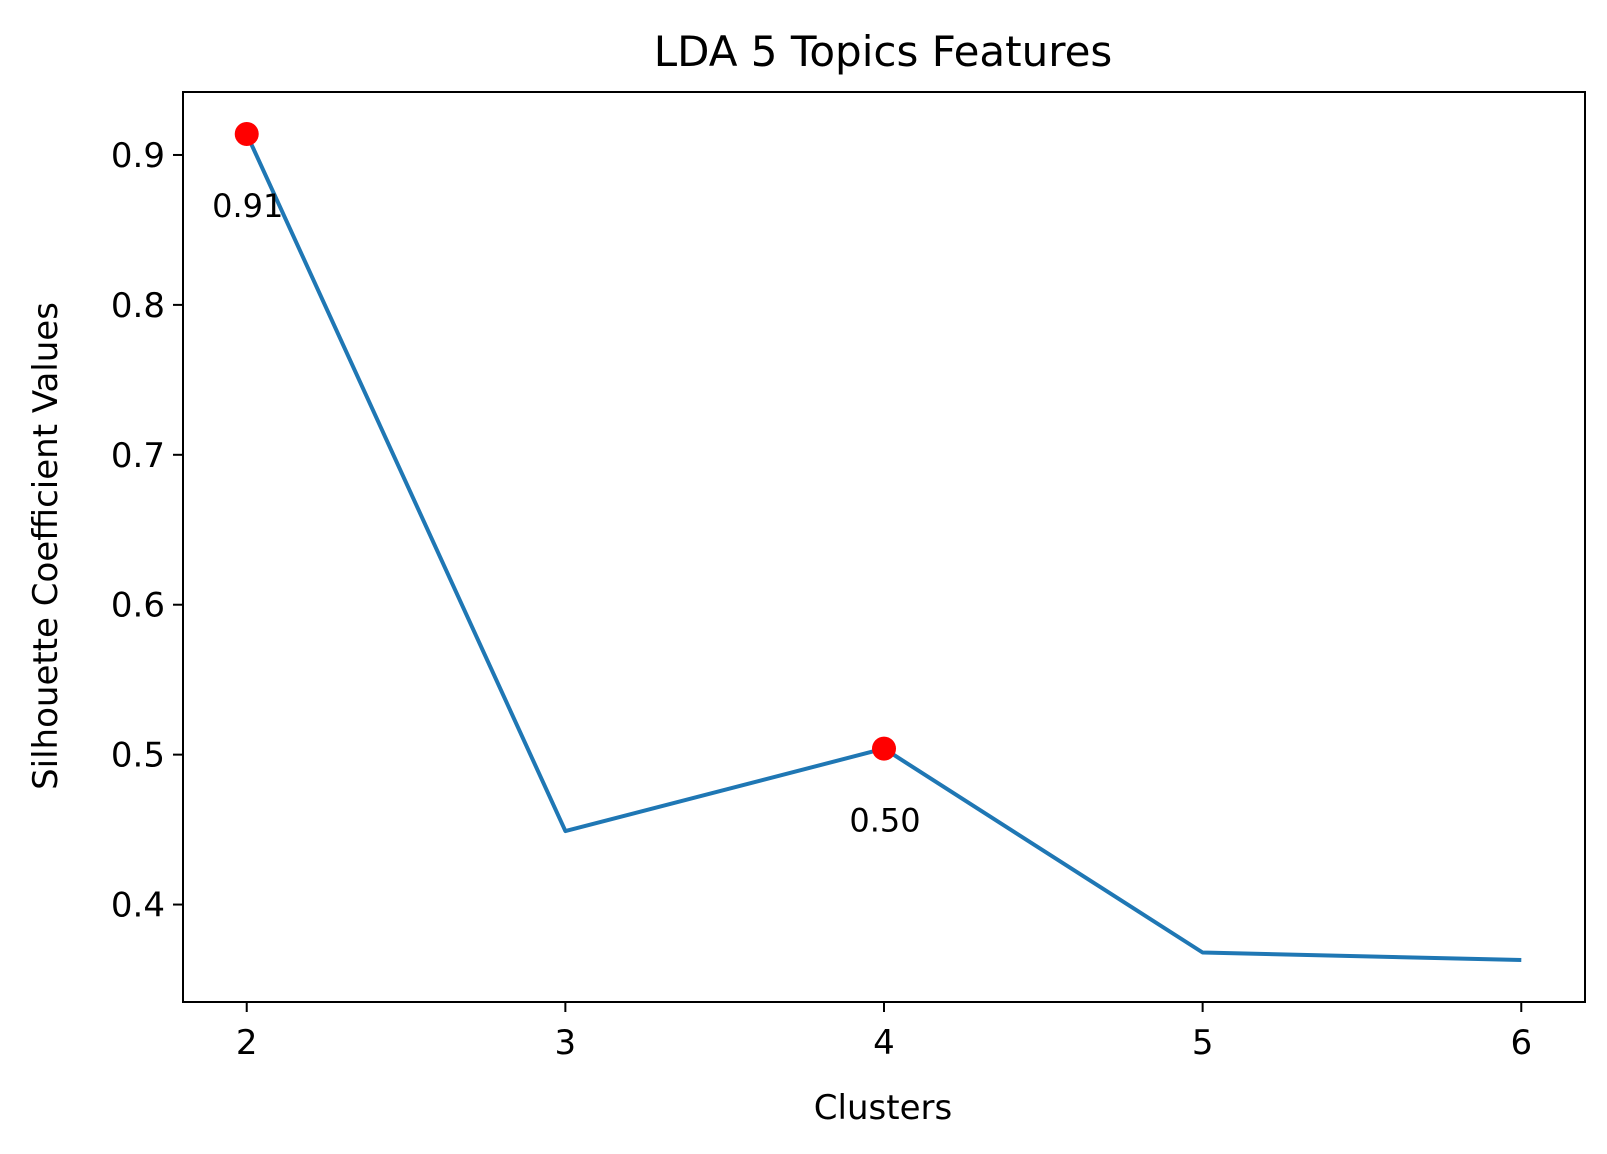  What do you see at coordinates (247, 1043) in the screenshot?
I see `x-tick-label: 2` at bounding box center [247, 1043].